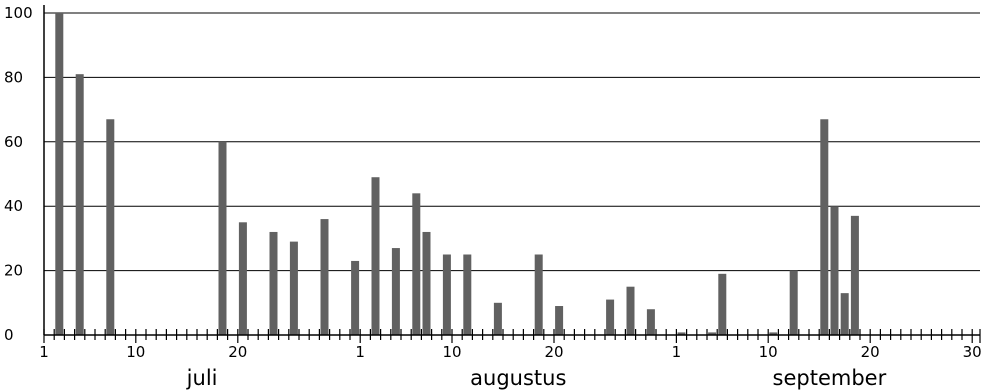 This screenshot has height=392, width=994. I want to click on x-tick-label-september-20: 20, so click(870, 352).